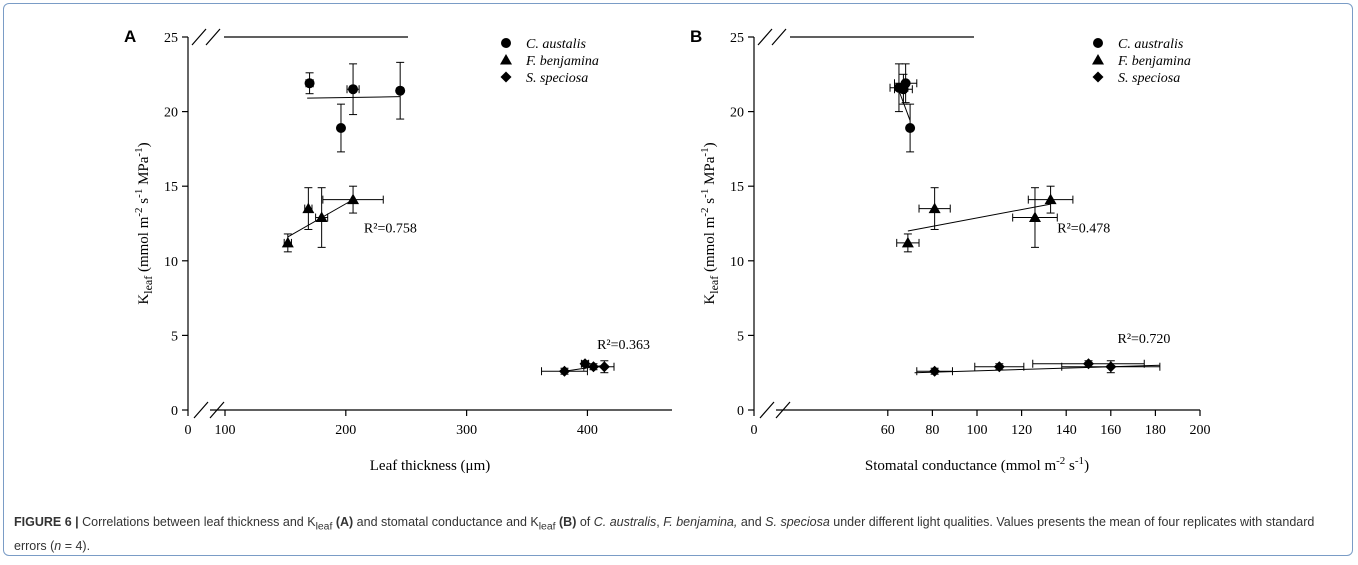 This screenshot has height=565, width=1358. Describe the element at coordinates (623, 345) in the screenshot. I see `r-squared-label: R²=0.363` at that location.